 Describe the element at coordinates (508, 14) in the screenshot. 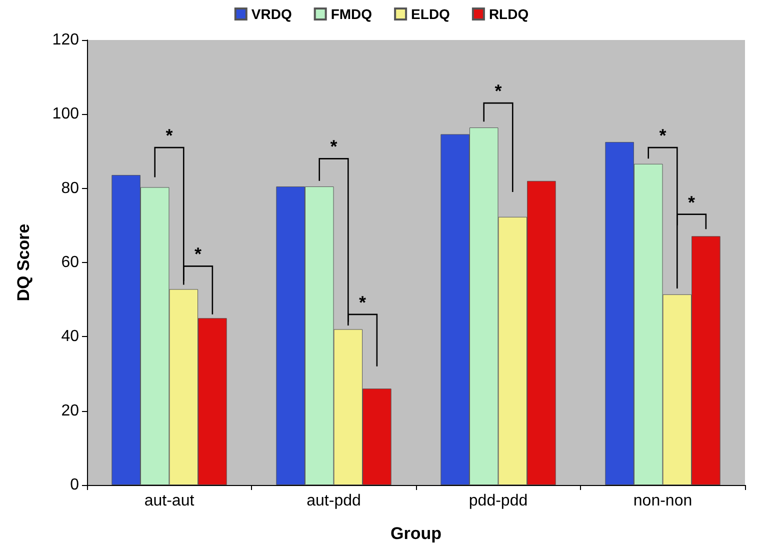

I see `legend-label: RLDQ` at that location.